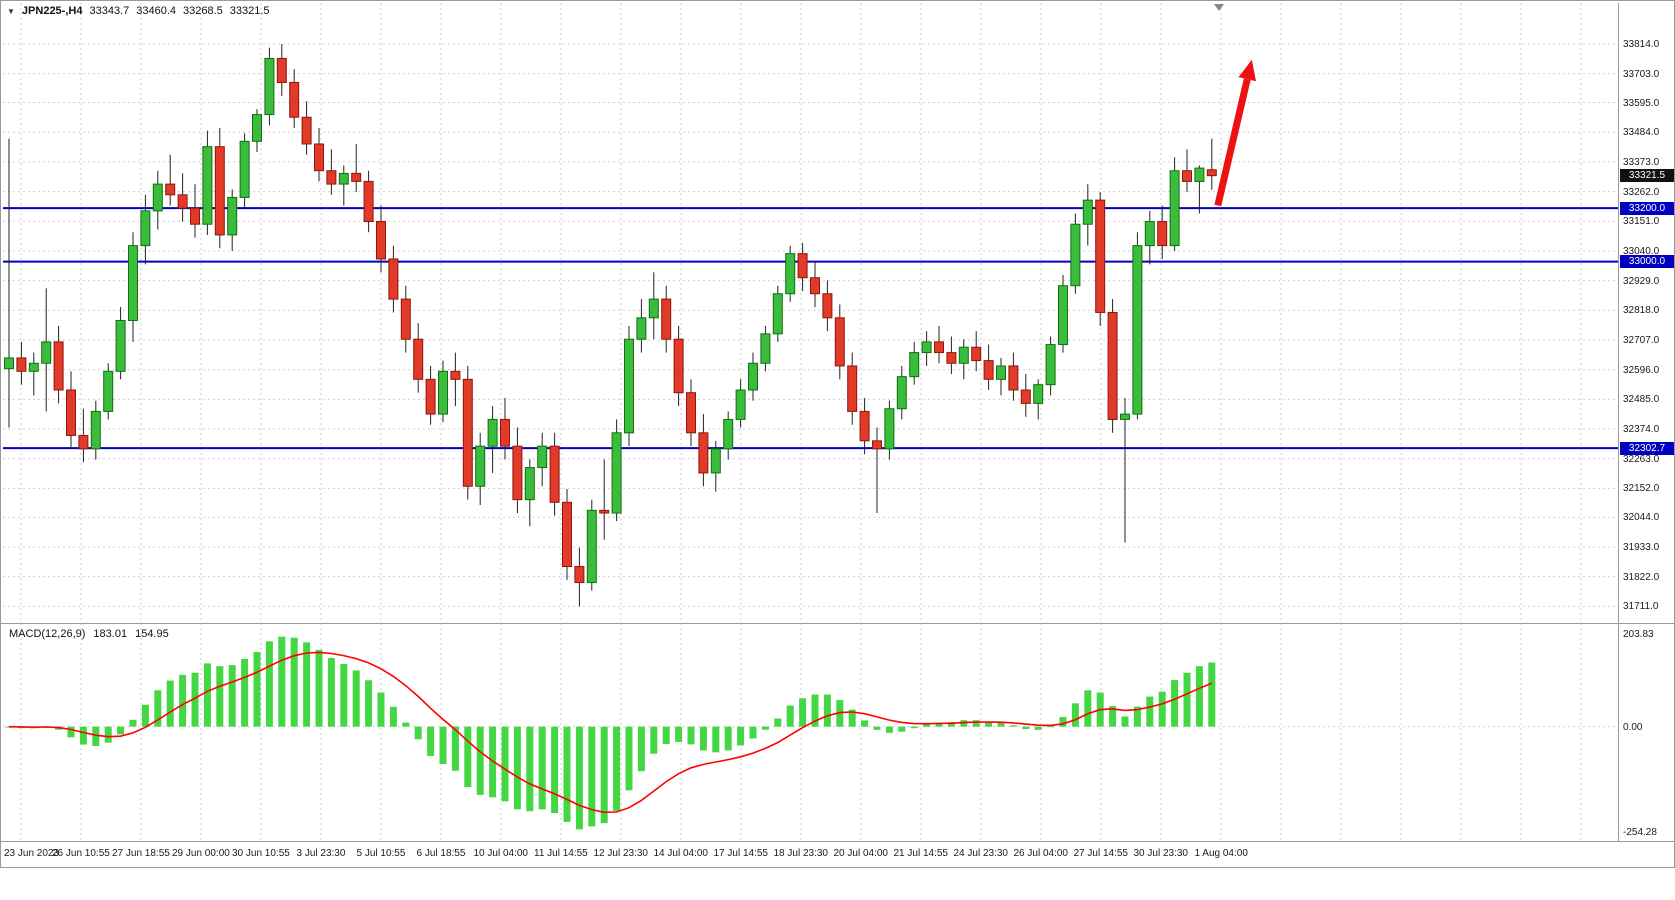  What do you see at coordinates (32, 853) in the screenshot?
I see `time-axis-label: 23 Jun 2023` at bounding box center [32, 853].